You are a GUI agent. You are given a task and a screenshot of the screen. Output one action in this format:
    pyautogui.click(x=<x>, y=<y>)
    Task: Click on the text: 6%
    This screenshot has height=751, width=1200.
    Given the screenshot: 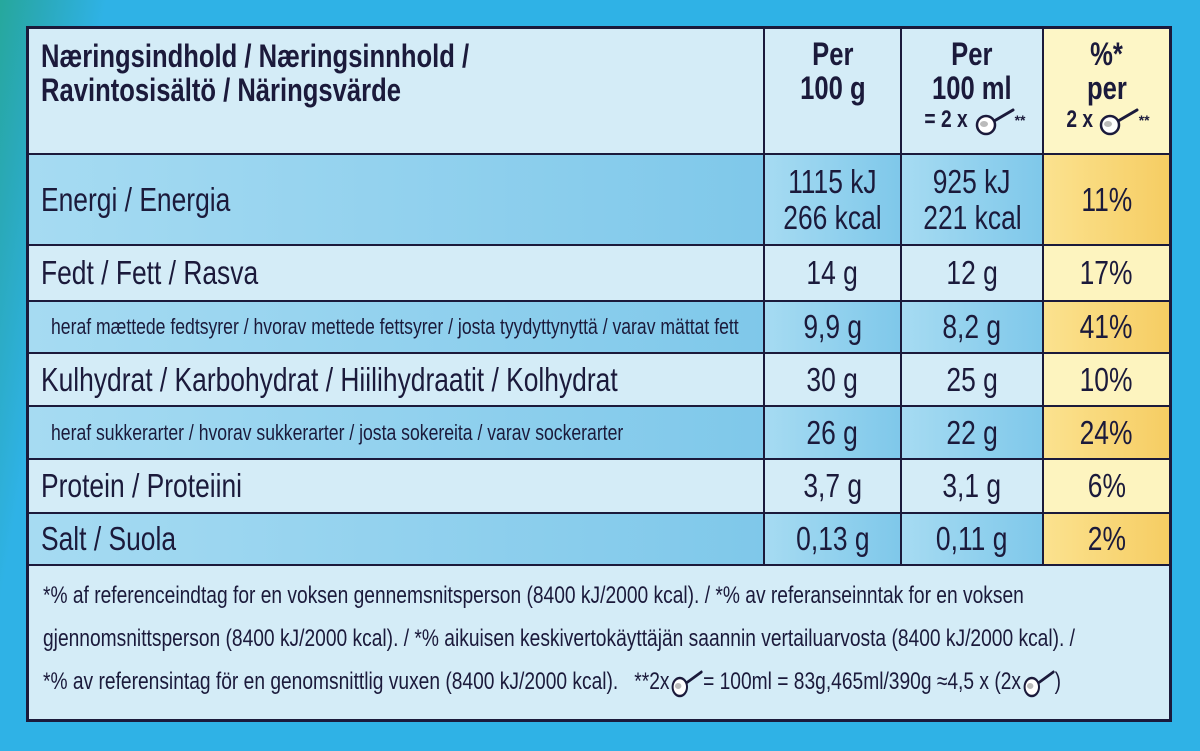 What is the action you would take?
    pyautogui.click(x=1106, y=485)
    